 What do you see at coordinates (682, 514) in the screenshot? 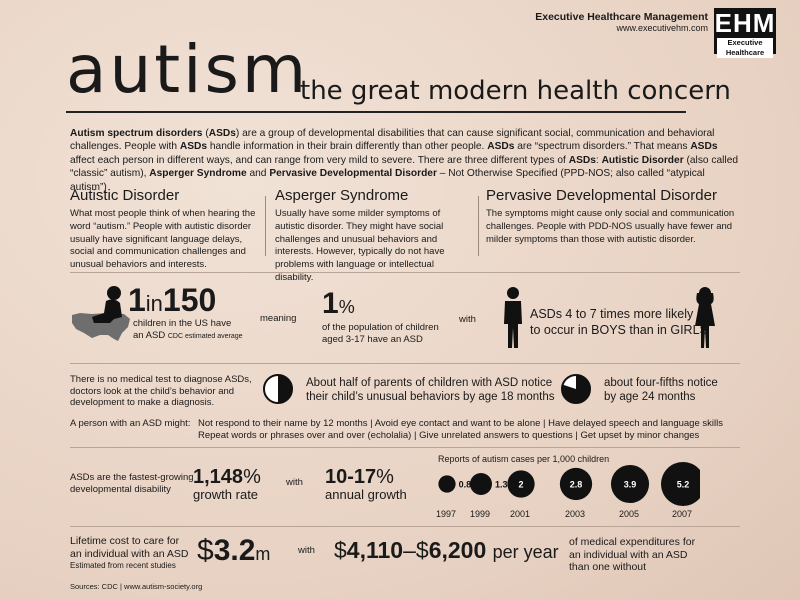
I see `year-label: 2007` at bounding box center [682, 514].